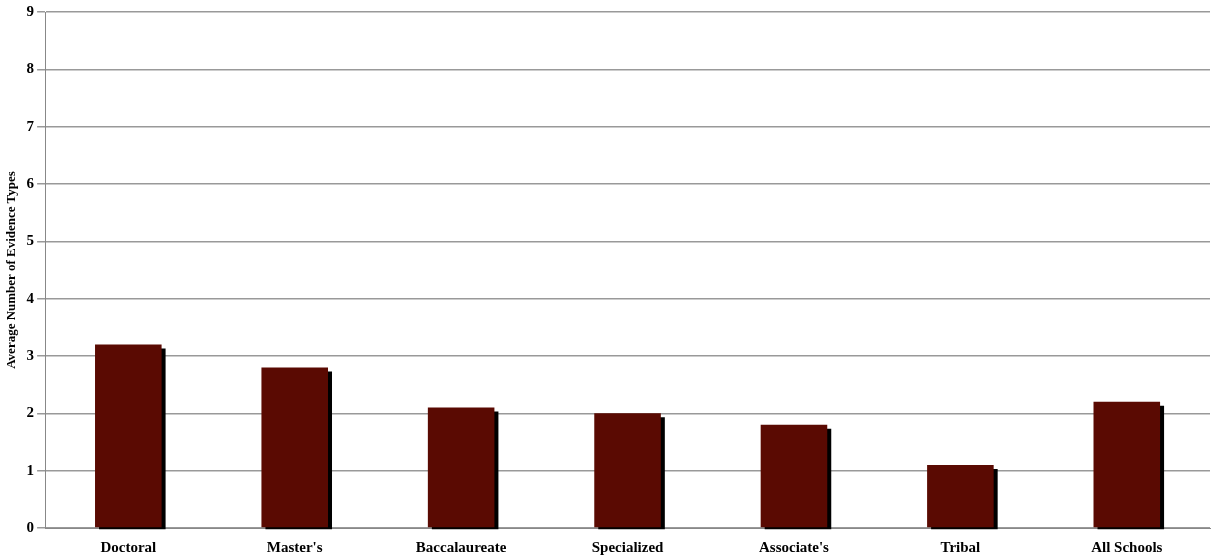  What do you see at coordinates (30, 354) in the screenshot?
I see `y-tick-label: 3` at bounding box center [30, 354].